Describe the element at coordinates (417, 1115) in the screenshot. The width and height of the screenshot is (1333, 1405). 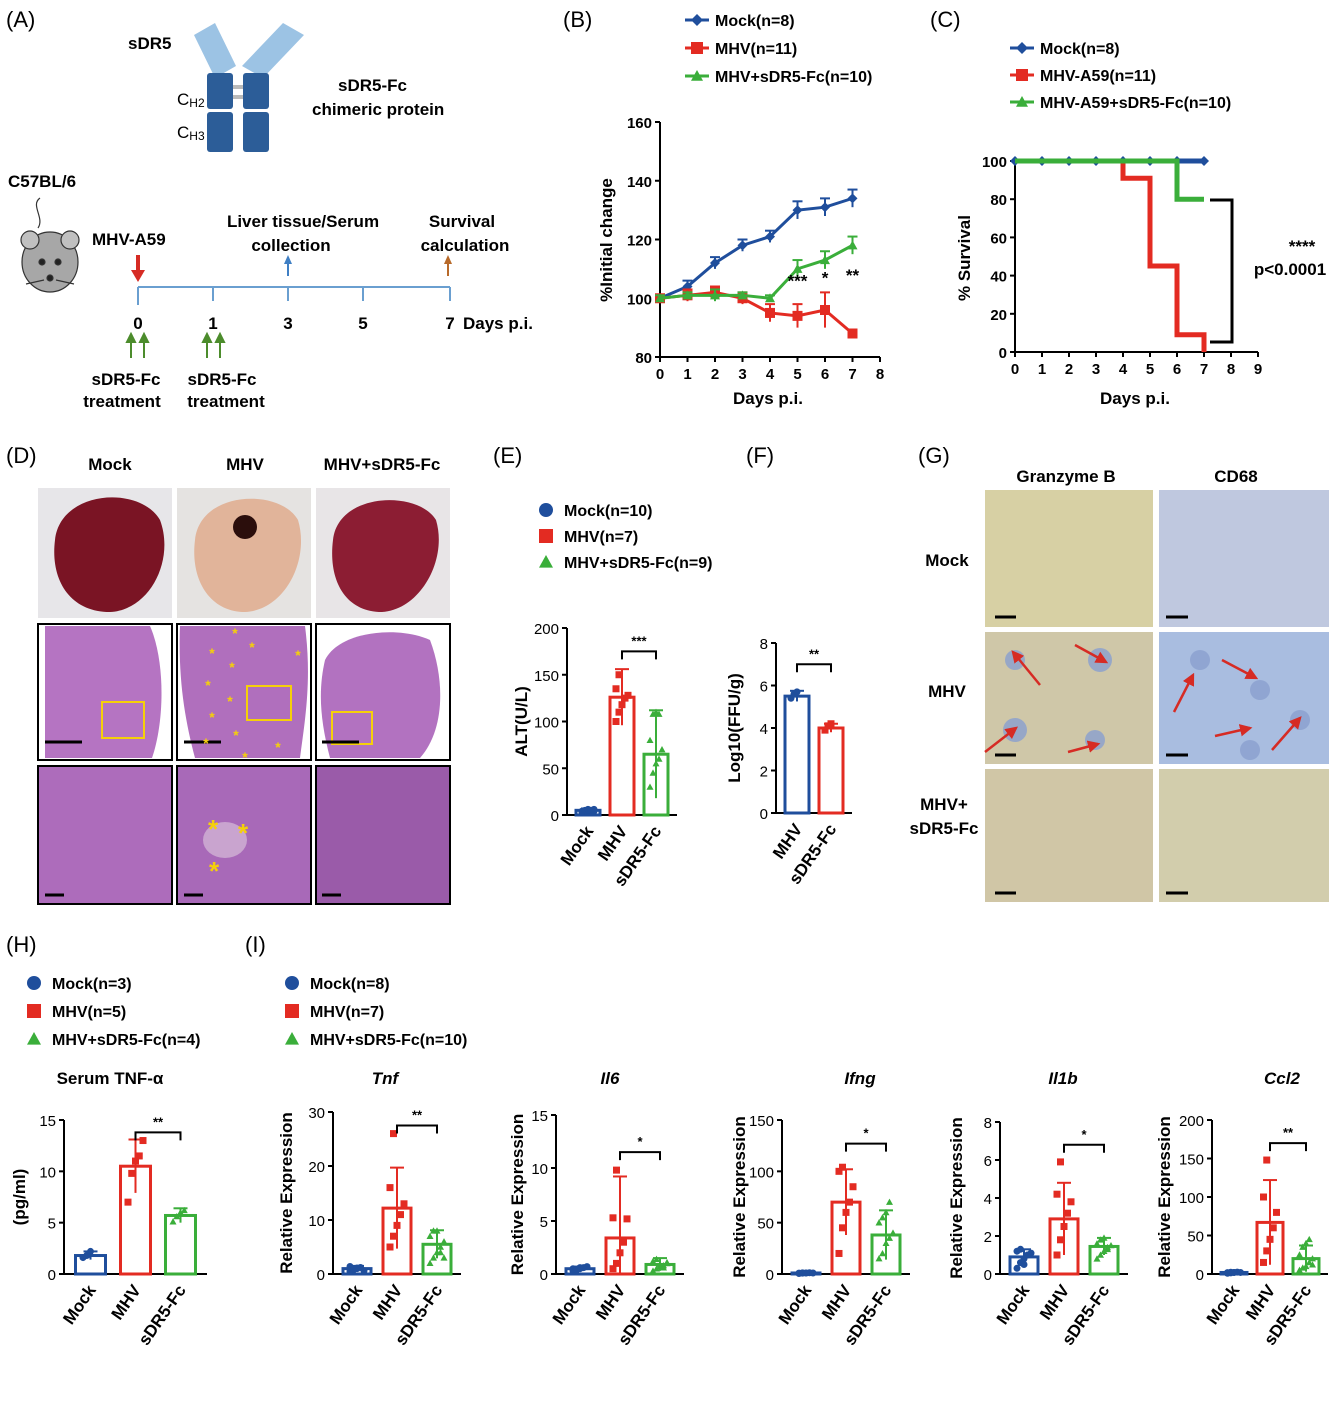
I see `significance-label: **` at that location.